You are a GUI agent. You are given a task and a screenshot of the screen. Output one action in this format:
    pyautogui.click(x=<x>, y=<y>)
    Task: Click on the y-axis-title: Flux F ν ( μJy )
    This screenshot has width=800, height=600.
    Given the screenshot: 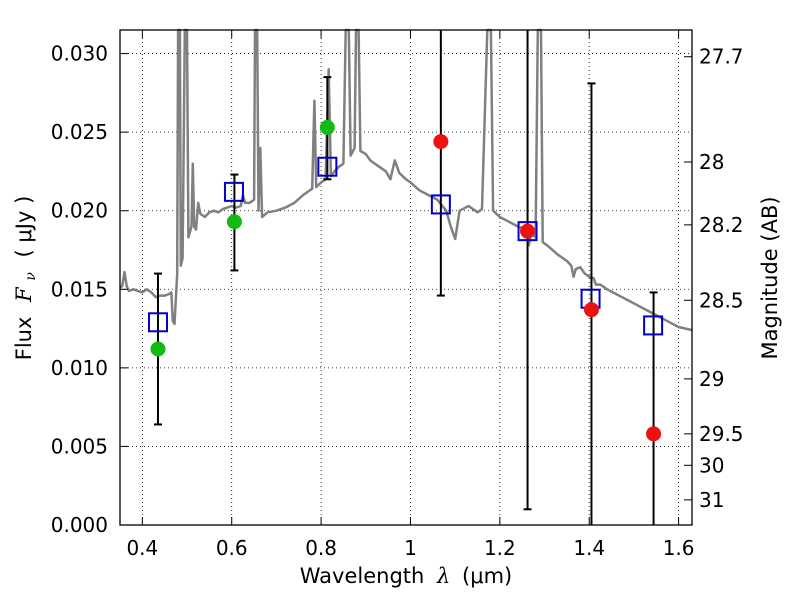 What is the action you would take?
    pyautogui.click(x=26, y=278)
    